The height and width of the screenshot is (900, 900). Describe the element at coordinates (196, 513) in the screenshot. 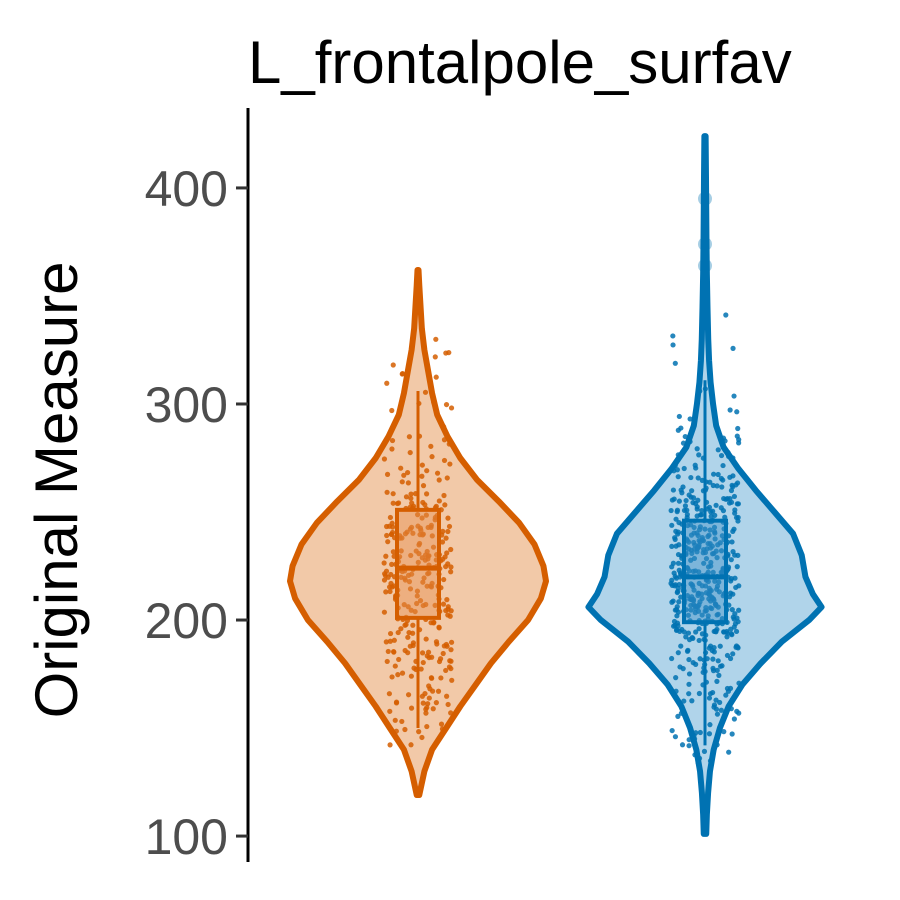

I see `y-axis-ticks: 100 200 300 400` at that location.